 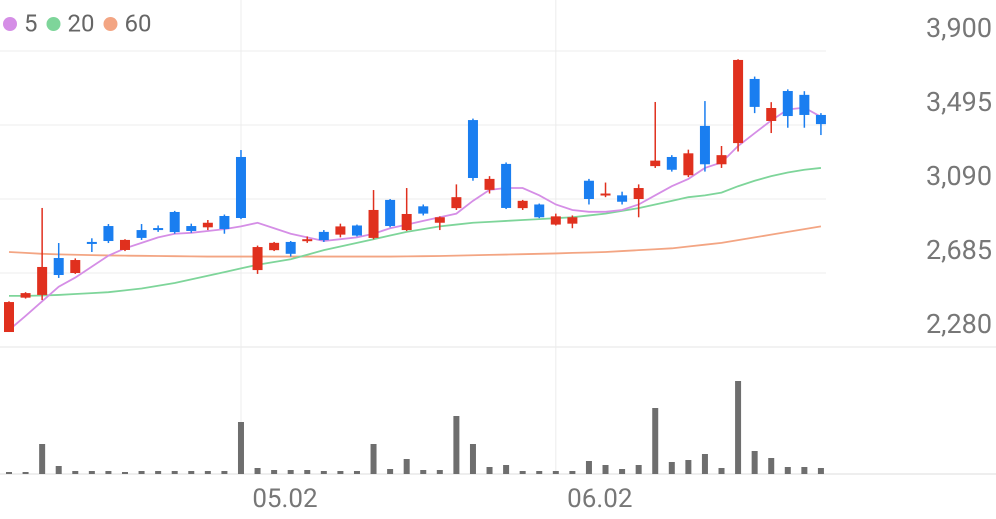 What do you see at coordinates (137, 23) in the screenshot?
I see `legend-label: 60` at bounding box center [137, 23].